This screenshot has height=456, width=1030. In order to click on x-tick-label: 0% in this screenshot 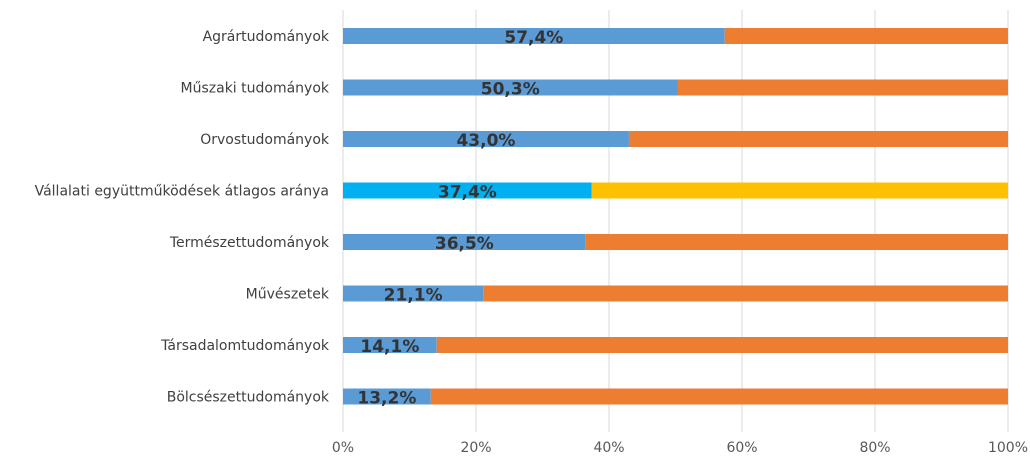, I will do `click(343, 448)`.